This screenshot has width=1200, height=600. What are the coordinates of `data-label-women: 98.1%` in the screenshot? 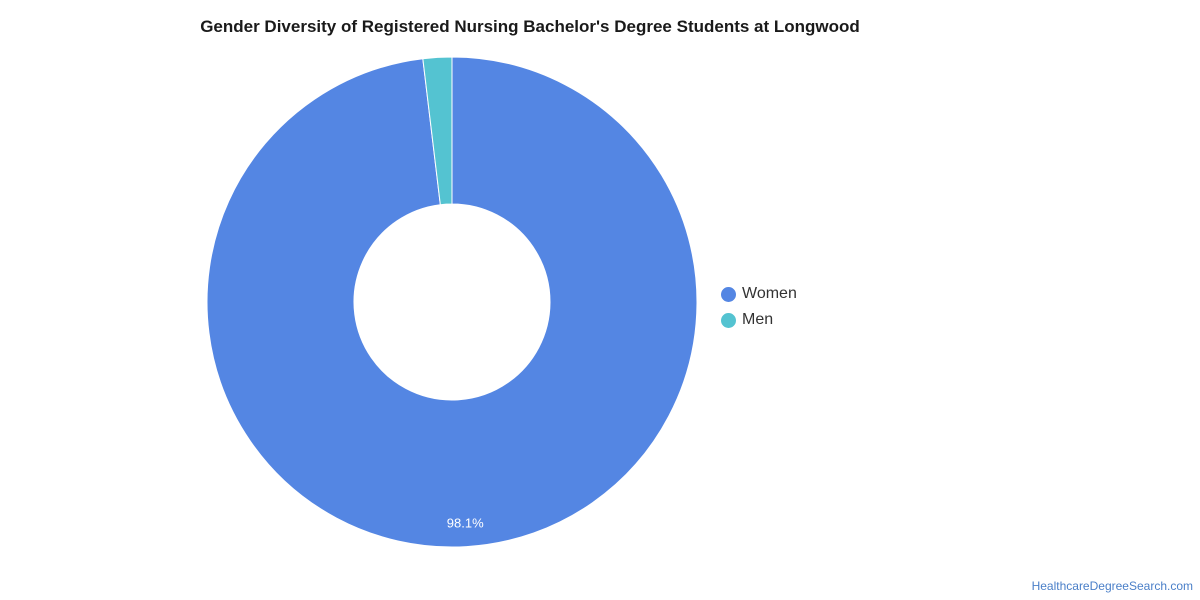 It's located at (465, 523).